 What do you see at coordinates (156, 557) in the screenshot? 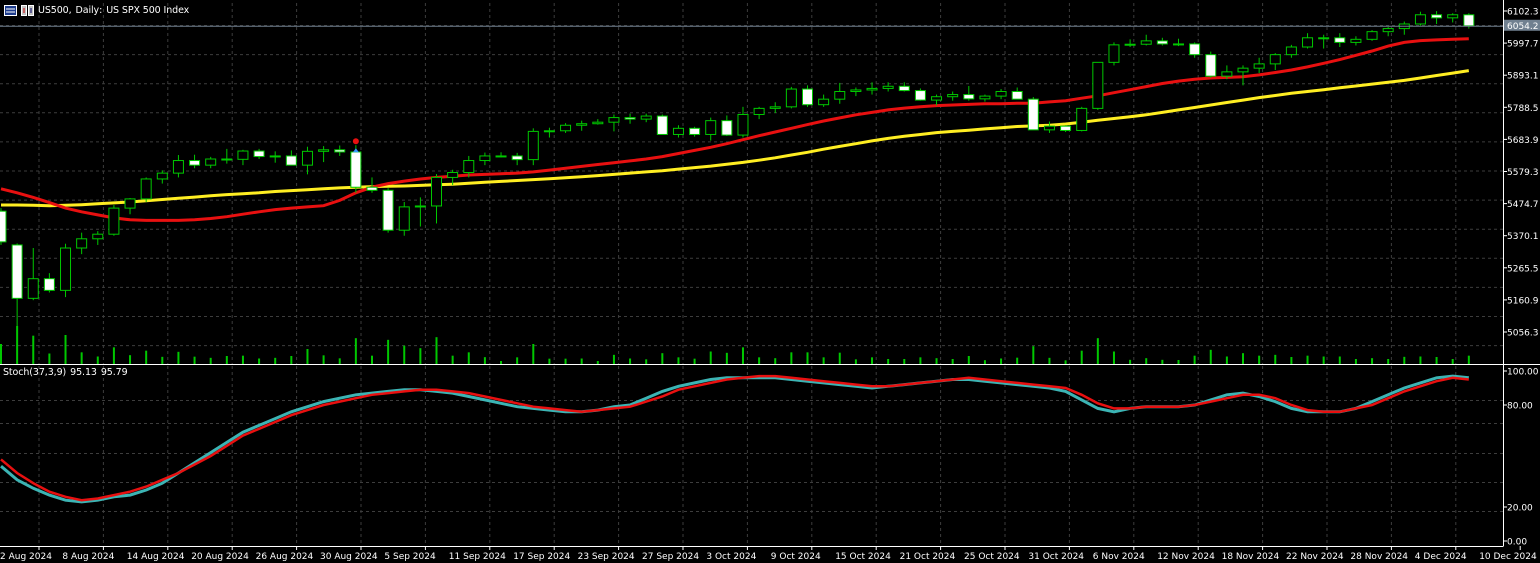
I see `date-axis-label: 14 Aug 2024` at bounding box center [156, 557].